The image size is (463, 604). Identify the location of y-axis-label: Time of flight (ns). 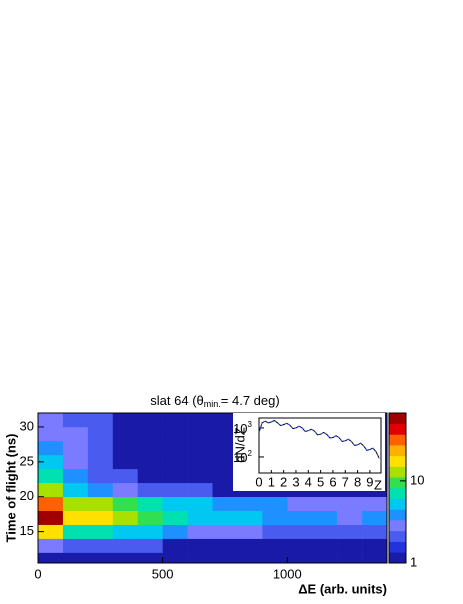
(10, 488).